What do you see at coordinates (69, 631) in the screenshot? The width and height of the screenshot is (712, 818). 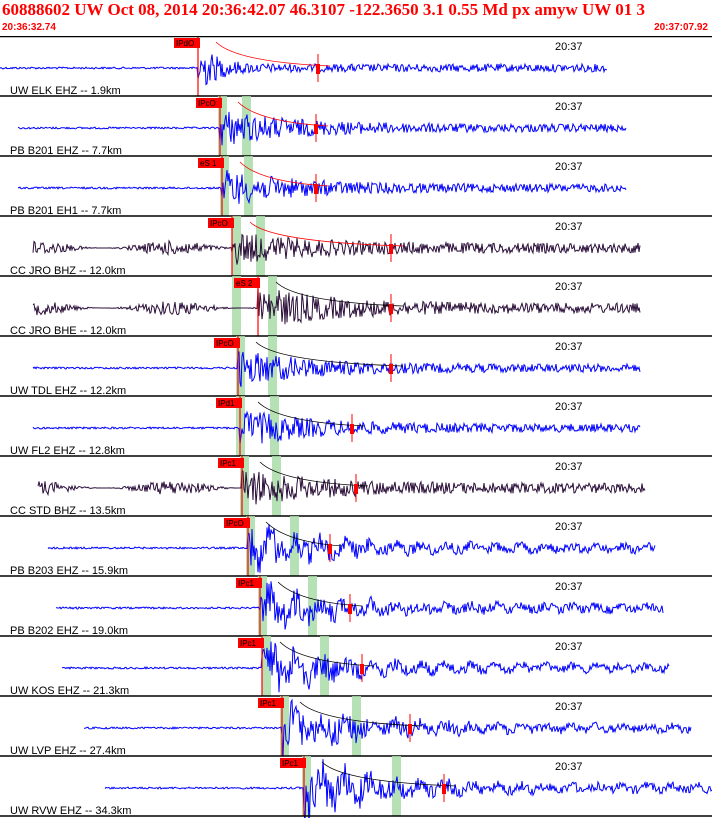 I see `station-label: PB B202 EHZ -- 19.0km` at bounding box center [69, 631].